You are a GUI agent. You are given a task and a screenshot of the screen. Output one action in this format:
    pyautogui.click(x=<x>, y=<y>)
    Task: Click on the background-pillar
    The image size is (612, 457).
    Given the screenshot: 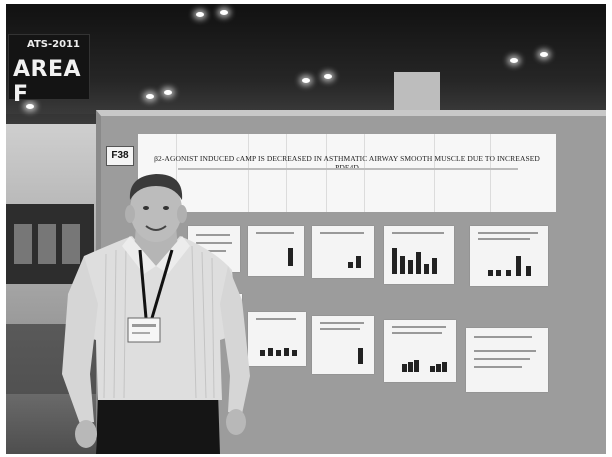 What is the action you would take?
    pyautogui.click(x=417, y=94)
    